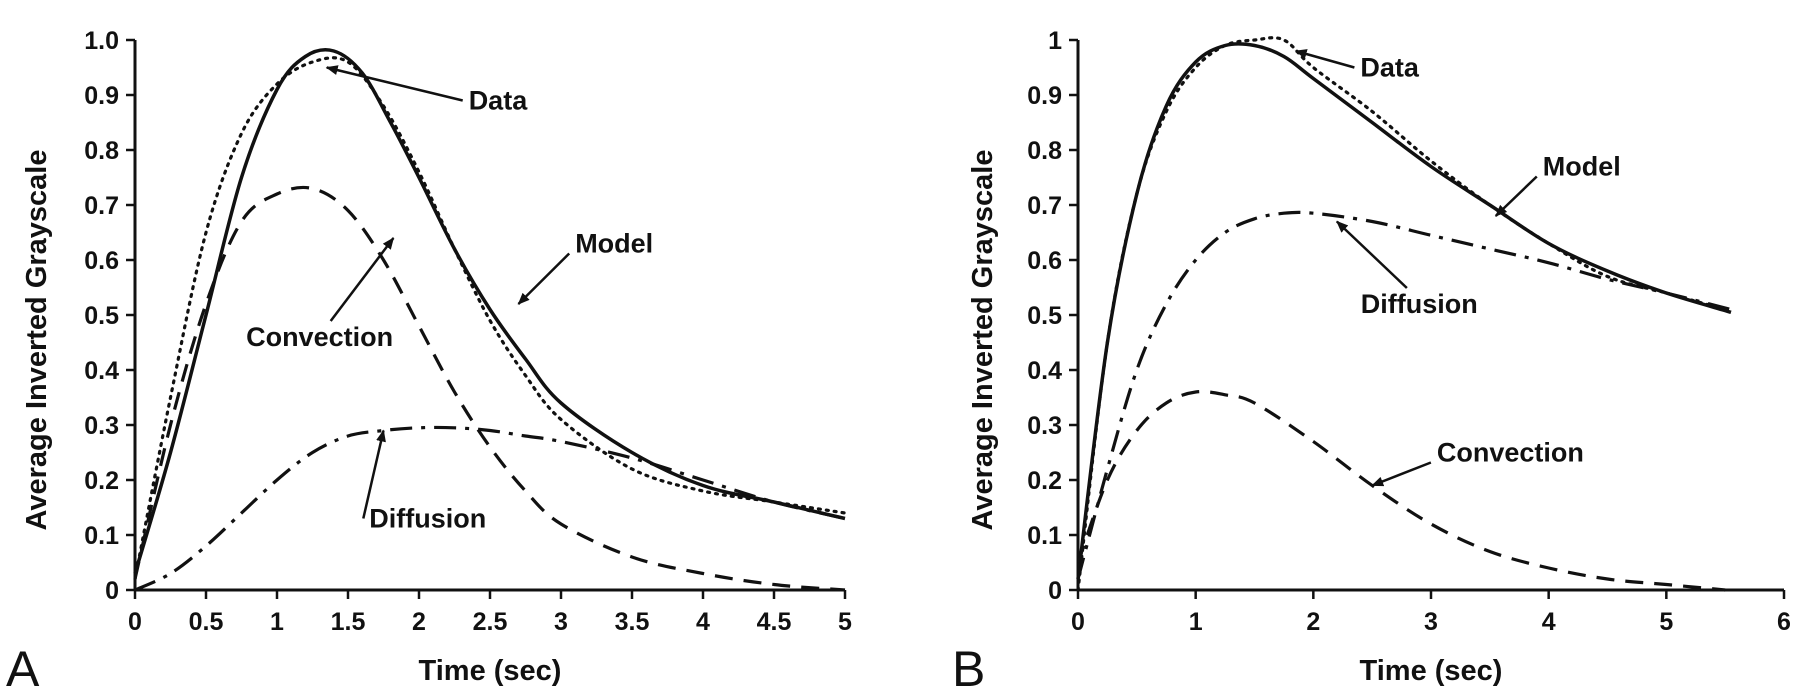 The image size is (1800, 692). What do you see at coordinates (632, 622) in the screenshot?
I see `panel-a-x-tick-label: 3.5` at bounding box center [632, 622].